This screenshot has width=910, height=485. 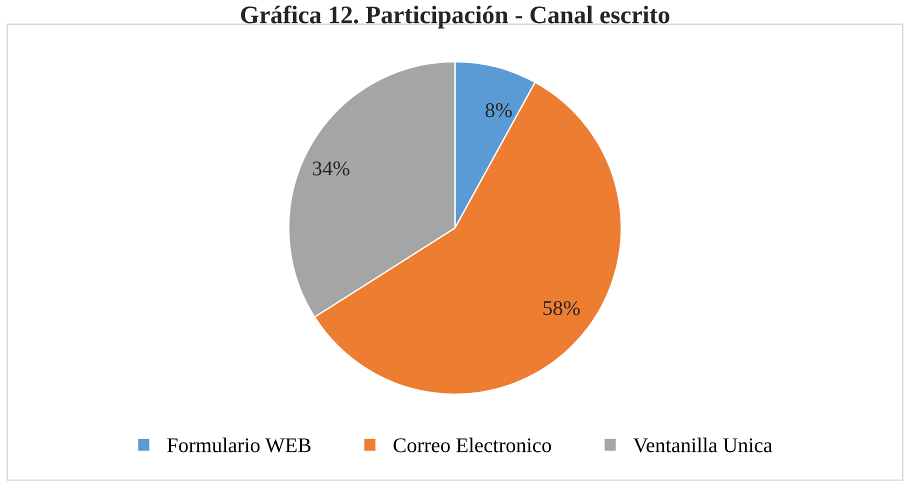 I want to click on data-label: 58%, so click(x=561, y=308).